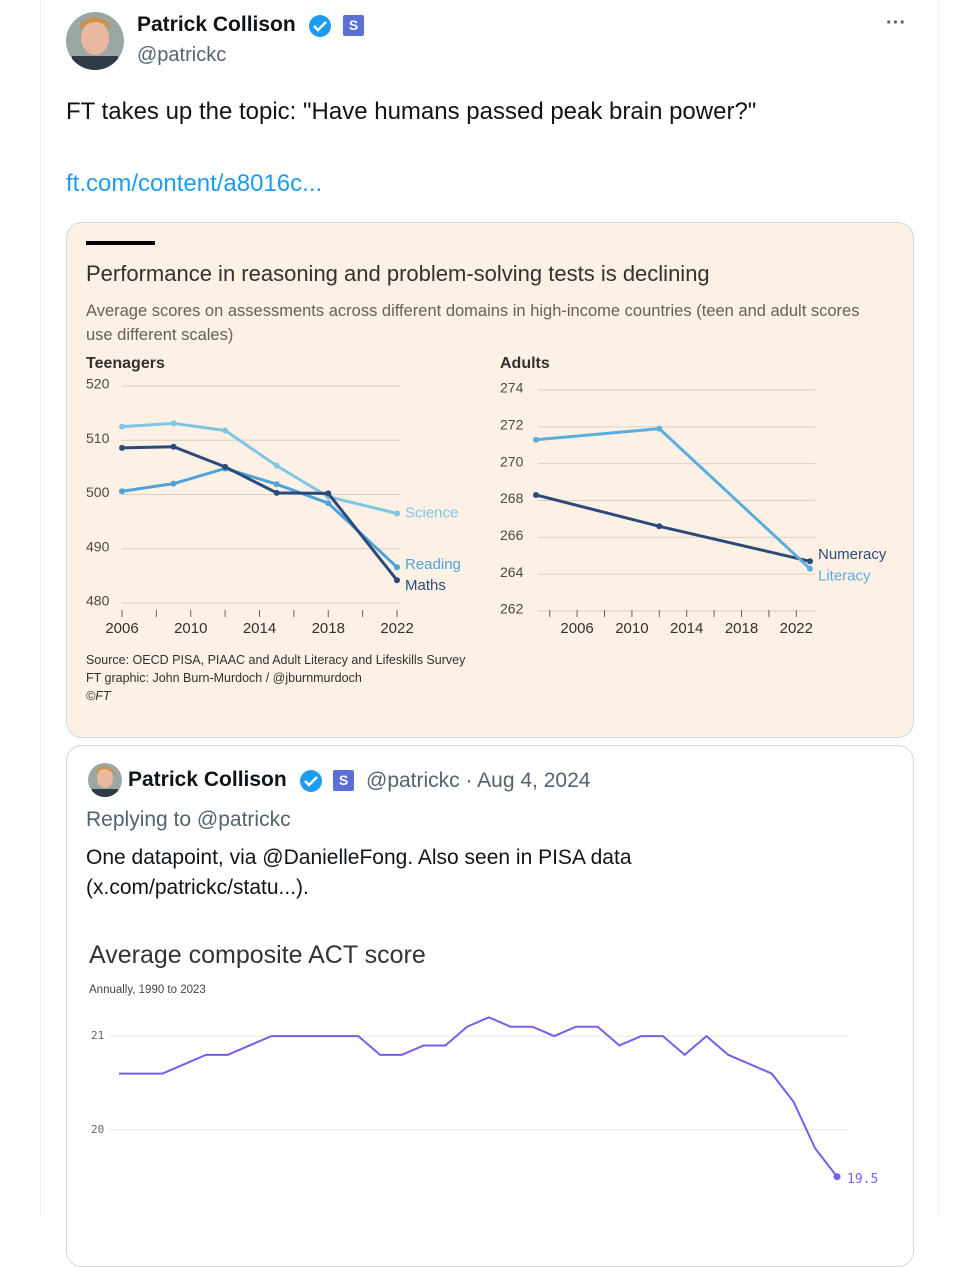 The image size is (976, 1267). Describe the element at coordinates (188, 819) in the screenshot. I see `replying: Replying to @patrickc` at that location.